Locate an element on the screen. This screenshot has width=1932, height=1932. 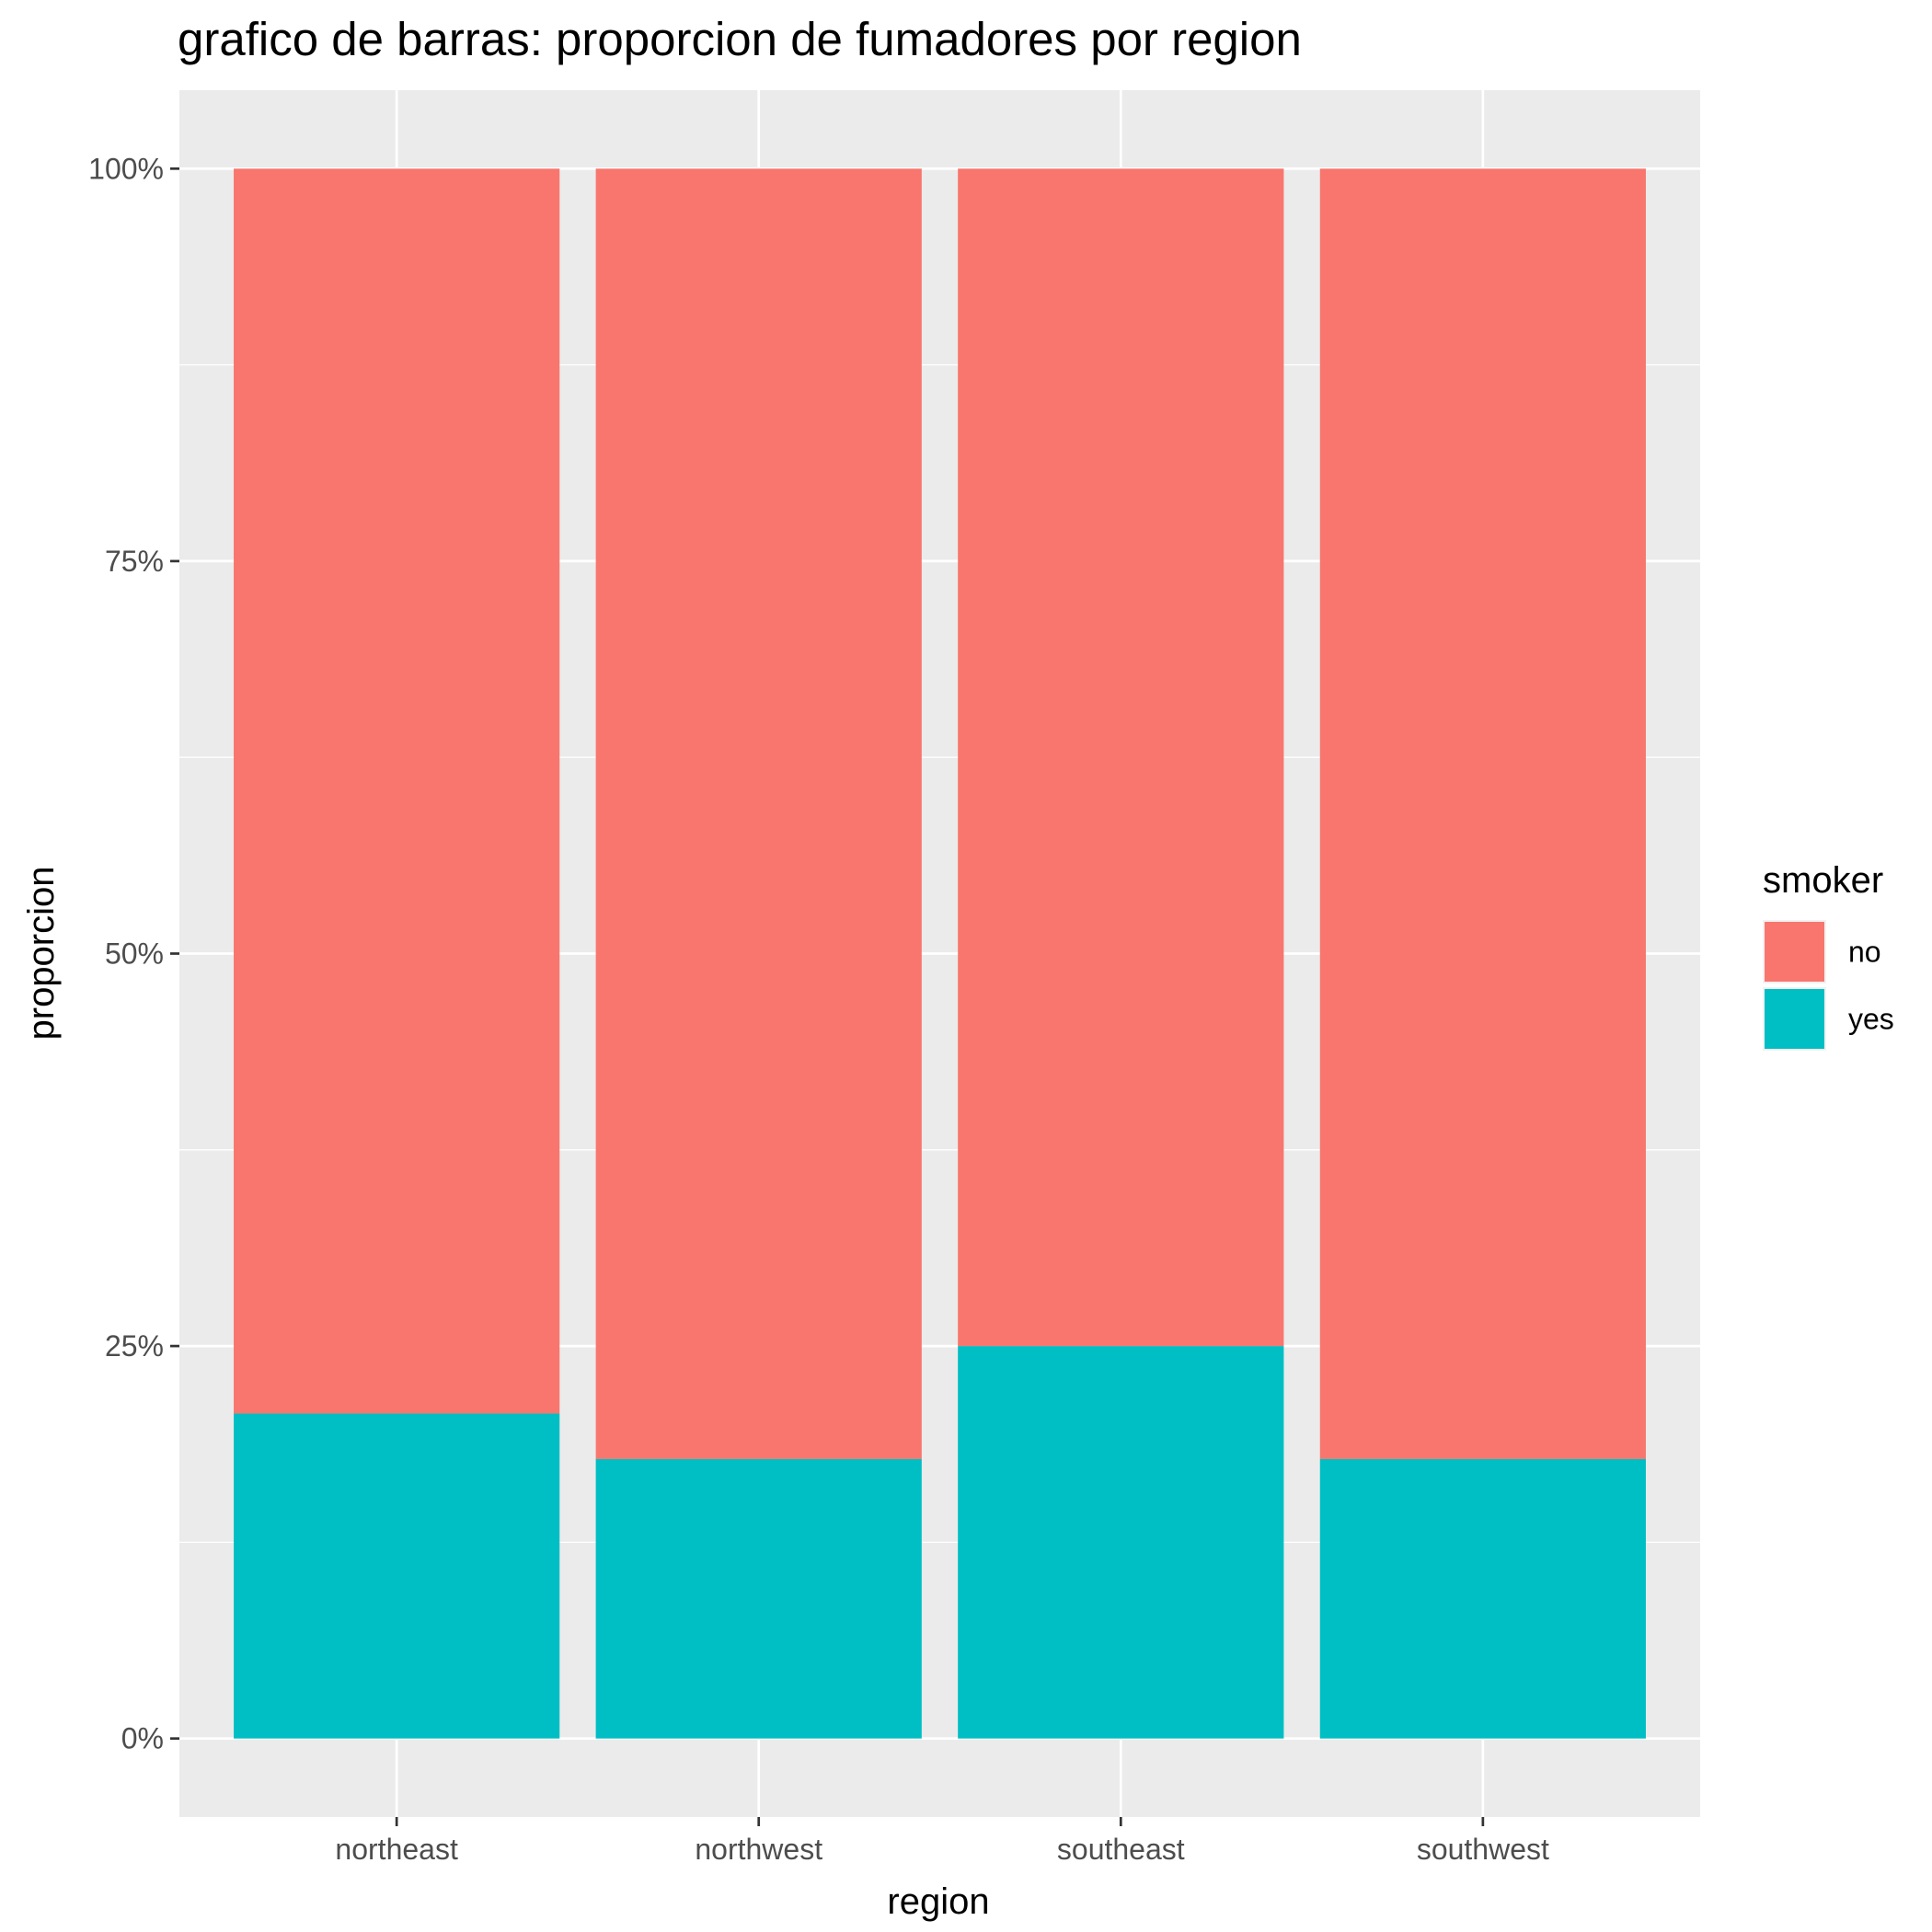
legend-label-yes: yes is located at coordinates (1871, 1020).